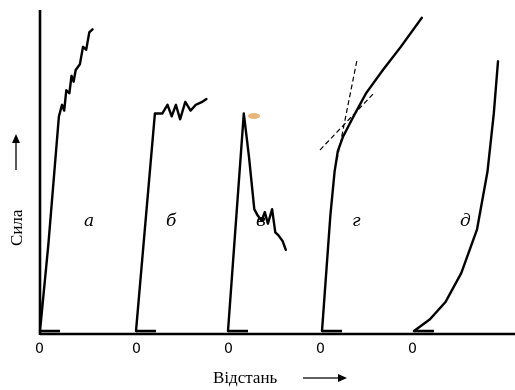  Describe the element at coordinates (171, 221) in the screenshot. I see `panel-label-b: б` at that location.